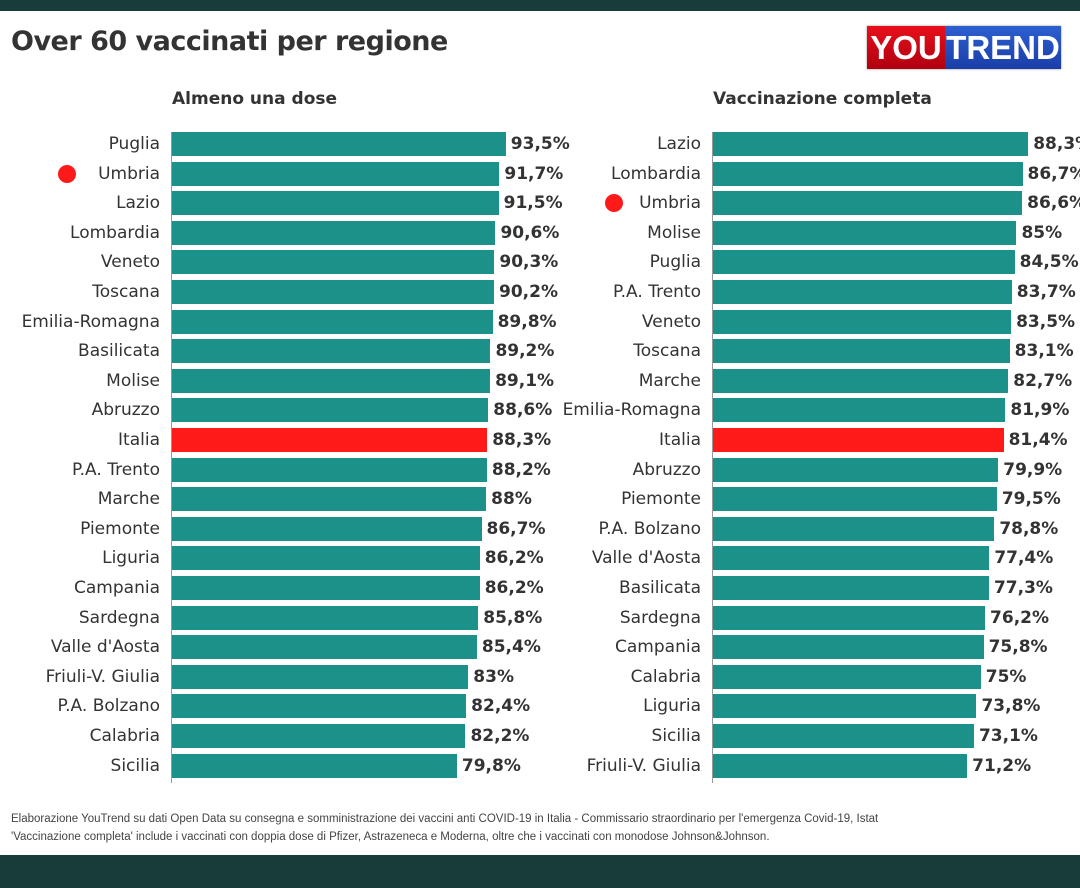 This screenshot has width=1080, height=888. I want to click on category-label: Sicilia, so click(135, 765).